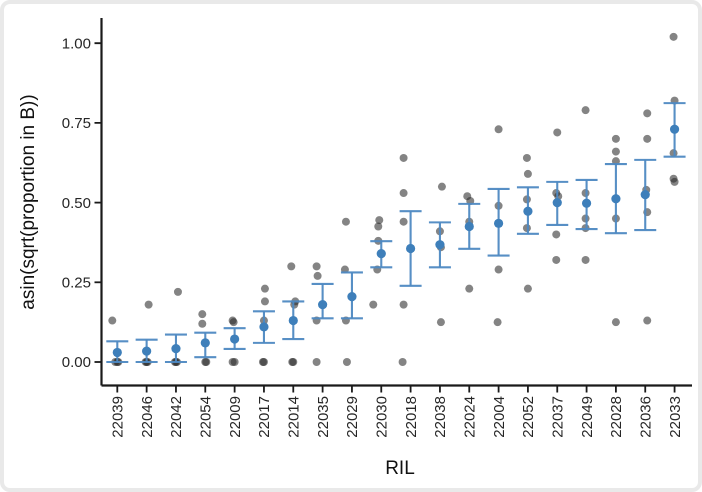 Image resolution: width=702 pixels, height=492 pixels. Describe the element at coordinates (176, 417) in the screenshot. I see `x-tick-label: 22042` at that location.